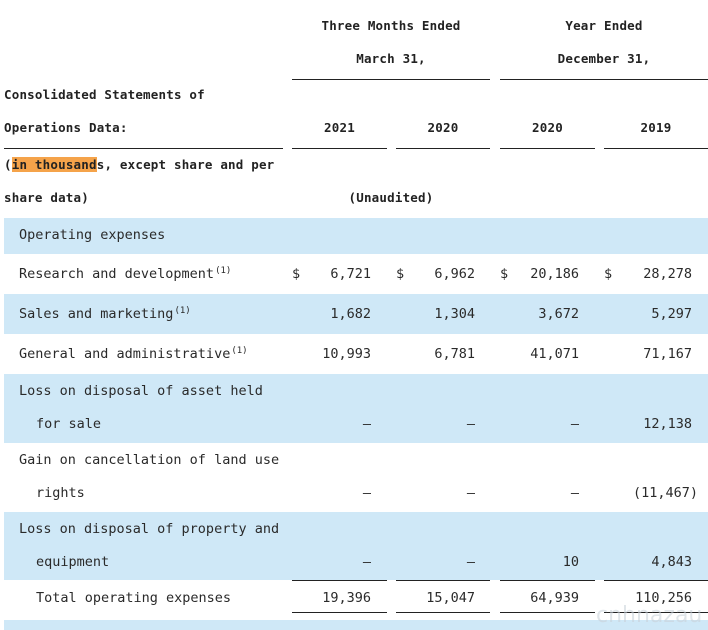 The image size is (708, 630). What do you see at coordinates (46, 197) in the screenshot?
I see `units-note-line2: share data)` at bounding box center [46, 197].